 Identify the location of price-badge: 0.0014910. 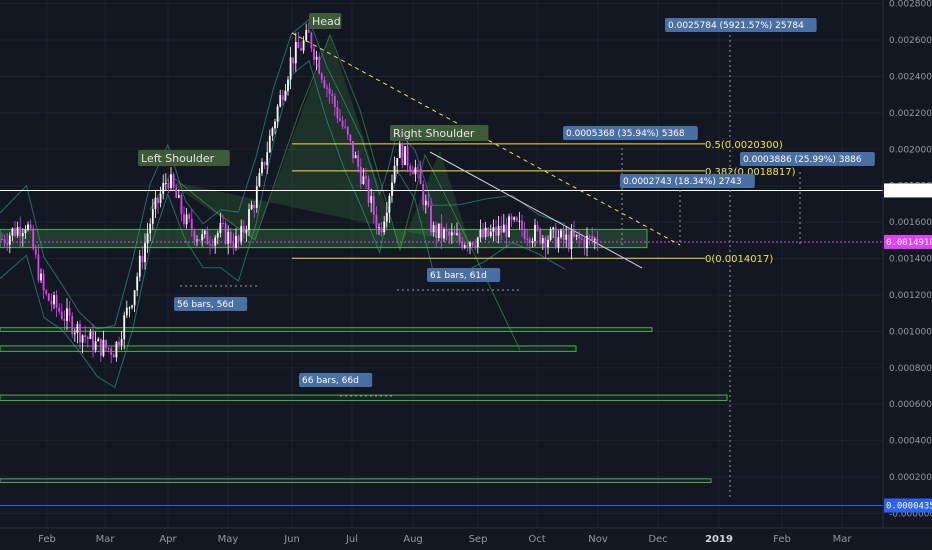
(909, 243).